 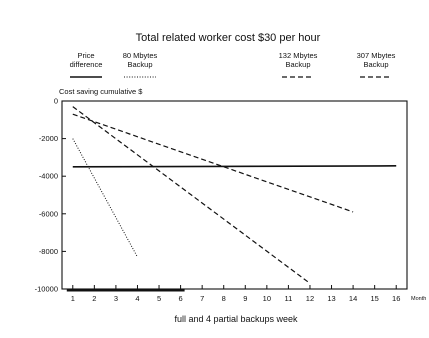 I want to click on x-tick-label: 8, so click(x=224, y=298).